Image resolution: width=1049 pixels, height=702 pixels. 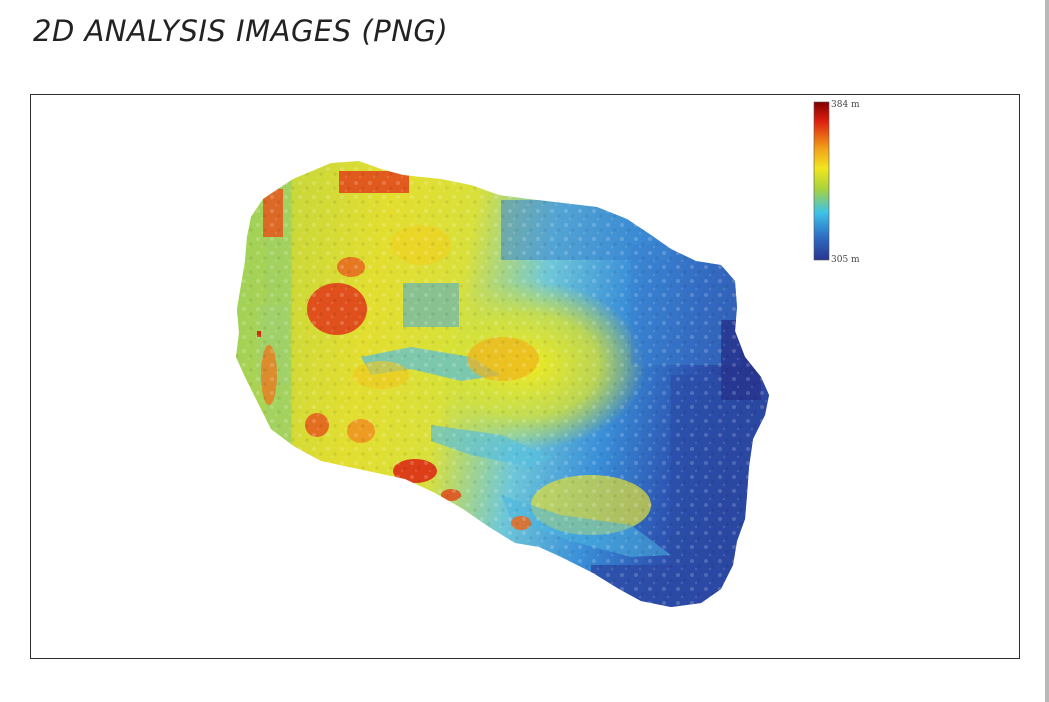 I want to click on page-edge-rule, so click(x=1047, y=351).